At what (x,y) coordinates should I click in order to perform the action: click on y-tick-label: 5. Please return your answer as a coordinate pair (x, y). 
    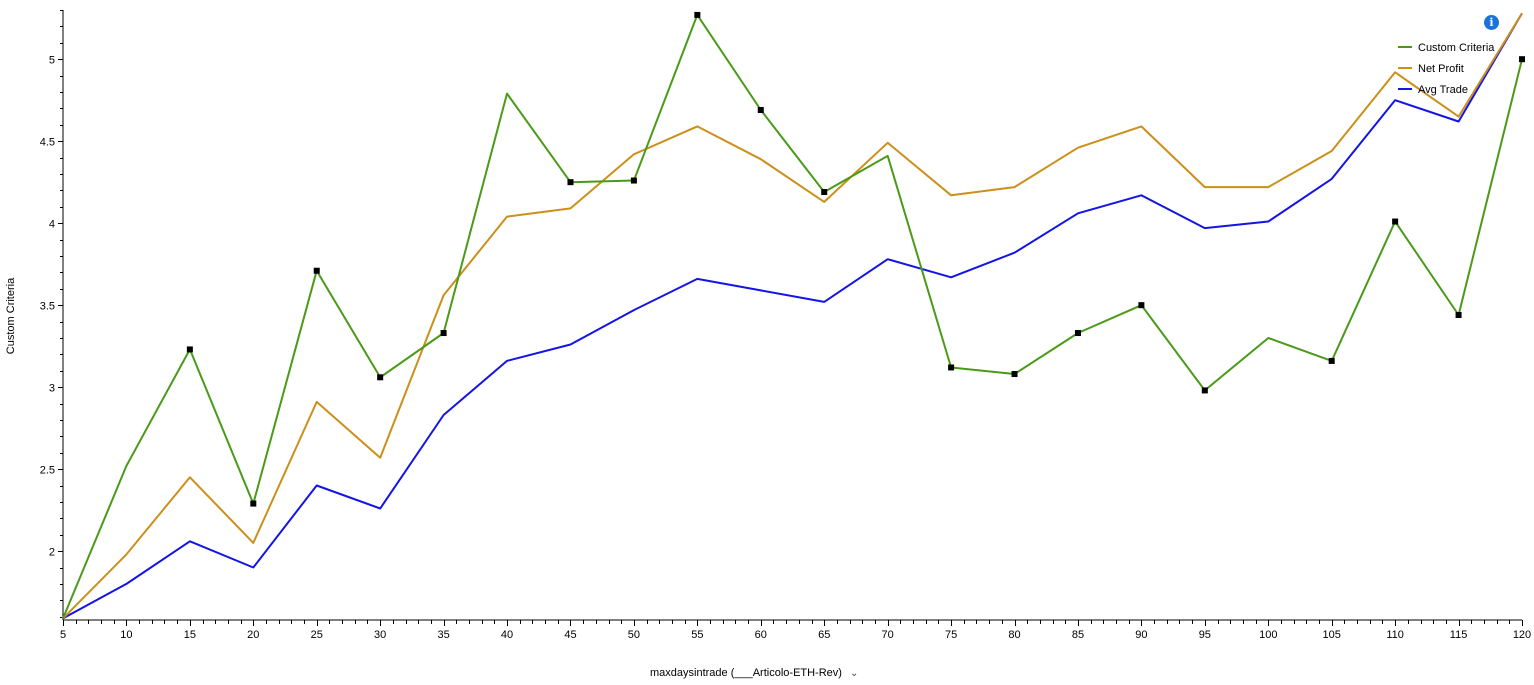
    Looking at the image, I should click on (52, 61).